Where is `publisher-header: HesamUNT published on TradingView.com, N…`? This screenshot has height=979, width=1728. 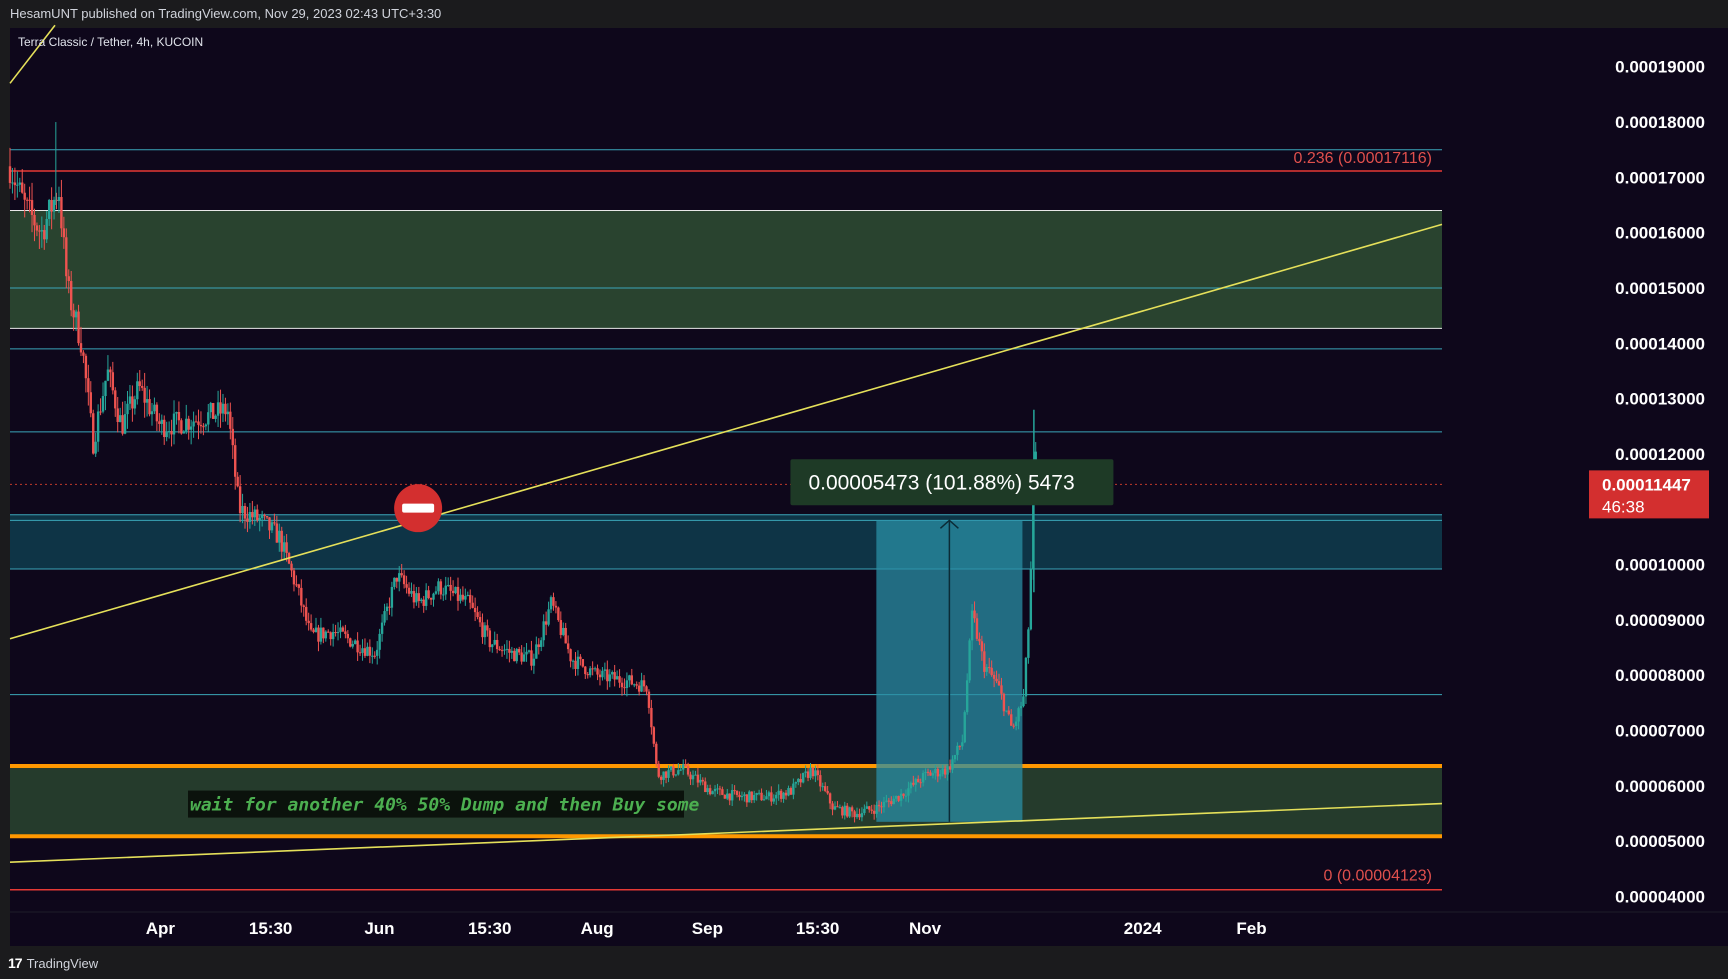 publisher-header: HesamUNT published on TradingView.com, N… is located at coordinates (864, 14).